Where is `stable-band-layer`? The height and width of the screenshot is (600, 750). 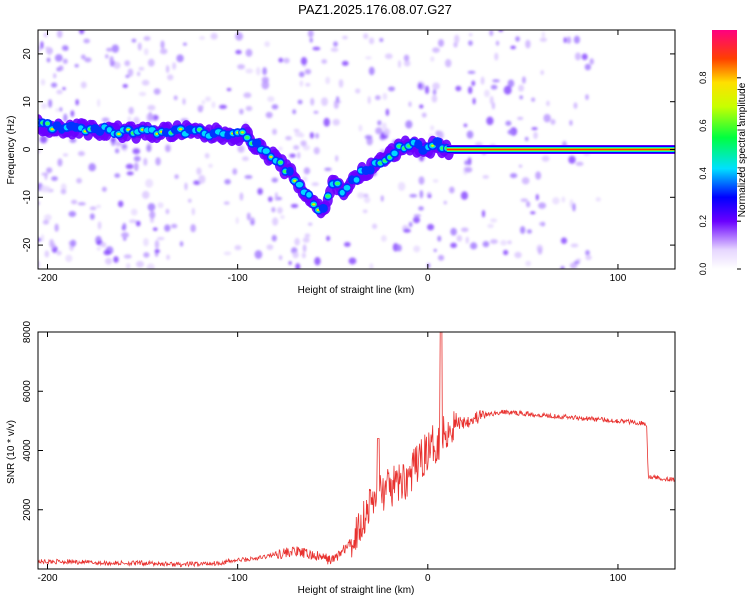 stable-band-layer is located at coordinates (560, 149).